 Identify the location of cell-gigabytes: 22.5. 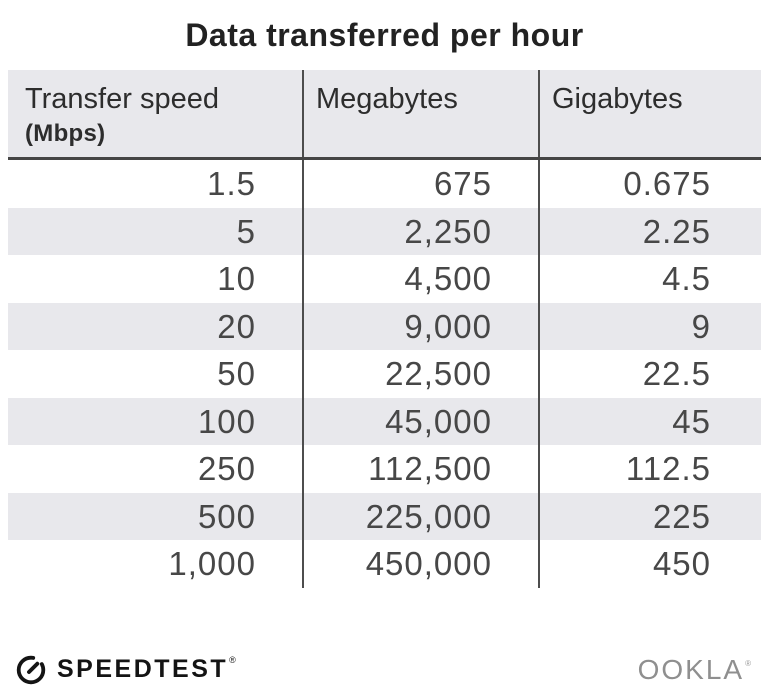
(649, 374).